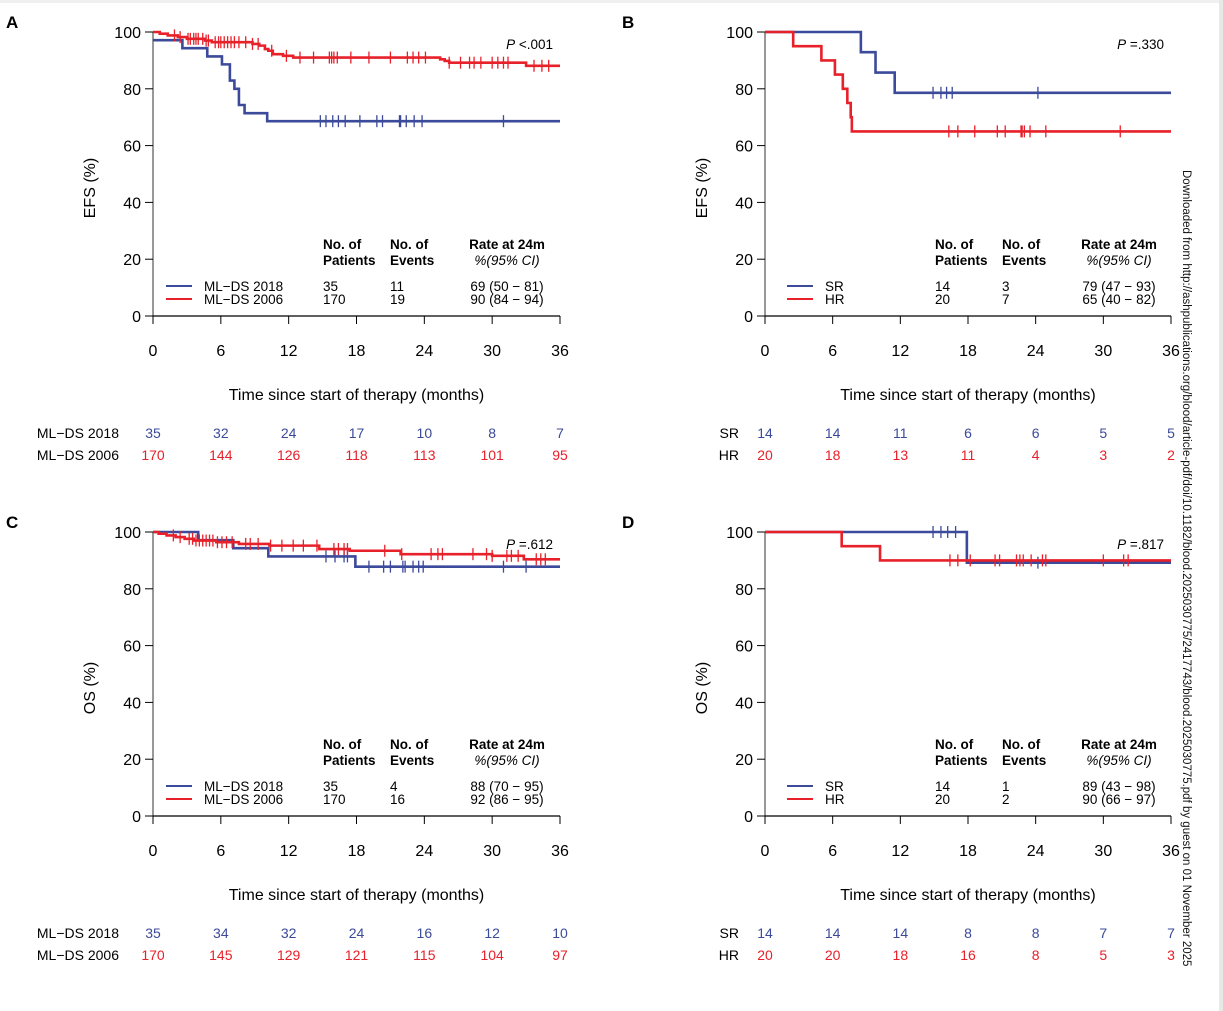  What do you see at coordinates (1140, 544) in the screenshot?
I see `p-value: P =.817` at bounding box center [1140, 544].